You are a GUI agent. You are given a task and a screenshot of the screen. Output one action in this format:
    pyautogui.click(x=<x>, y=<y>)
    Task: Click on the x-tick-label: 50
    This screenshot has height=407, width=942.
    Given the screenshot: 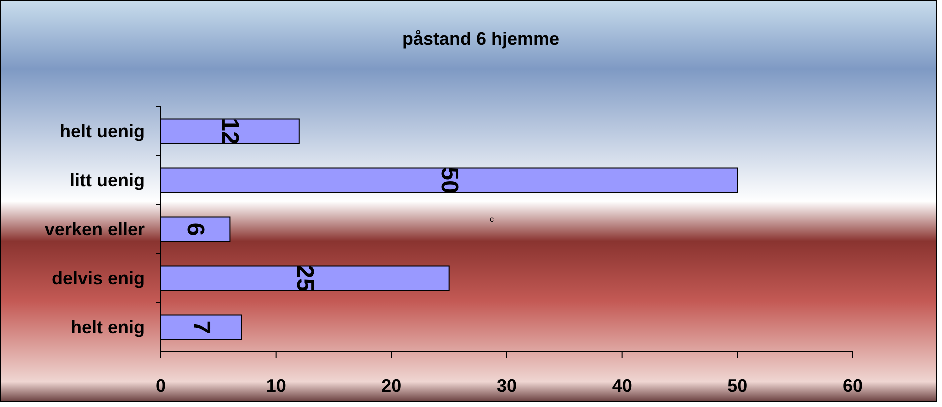 What is the action you would take?
    pyautogui.click(x=738, y=386)
    